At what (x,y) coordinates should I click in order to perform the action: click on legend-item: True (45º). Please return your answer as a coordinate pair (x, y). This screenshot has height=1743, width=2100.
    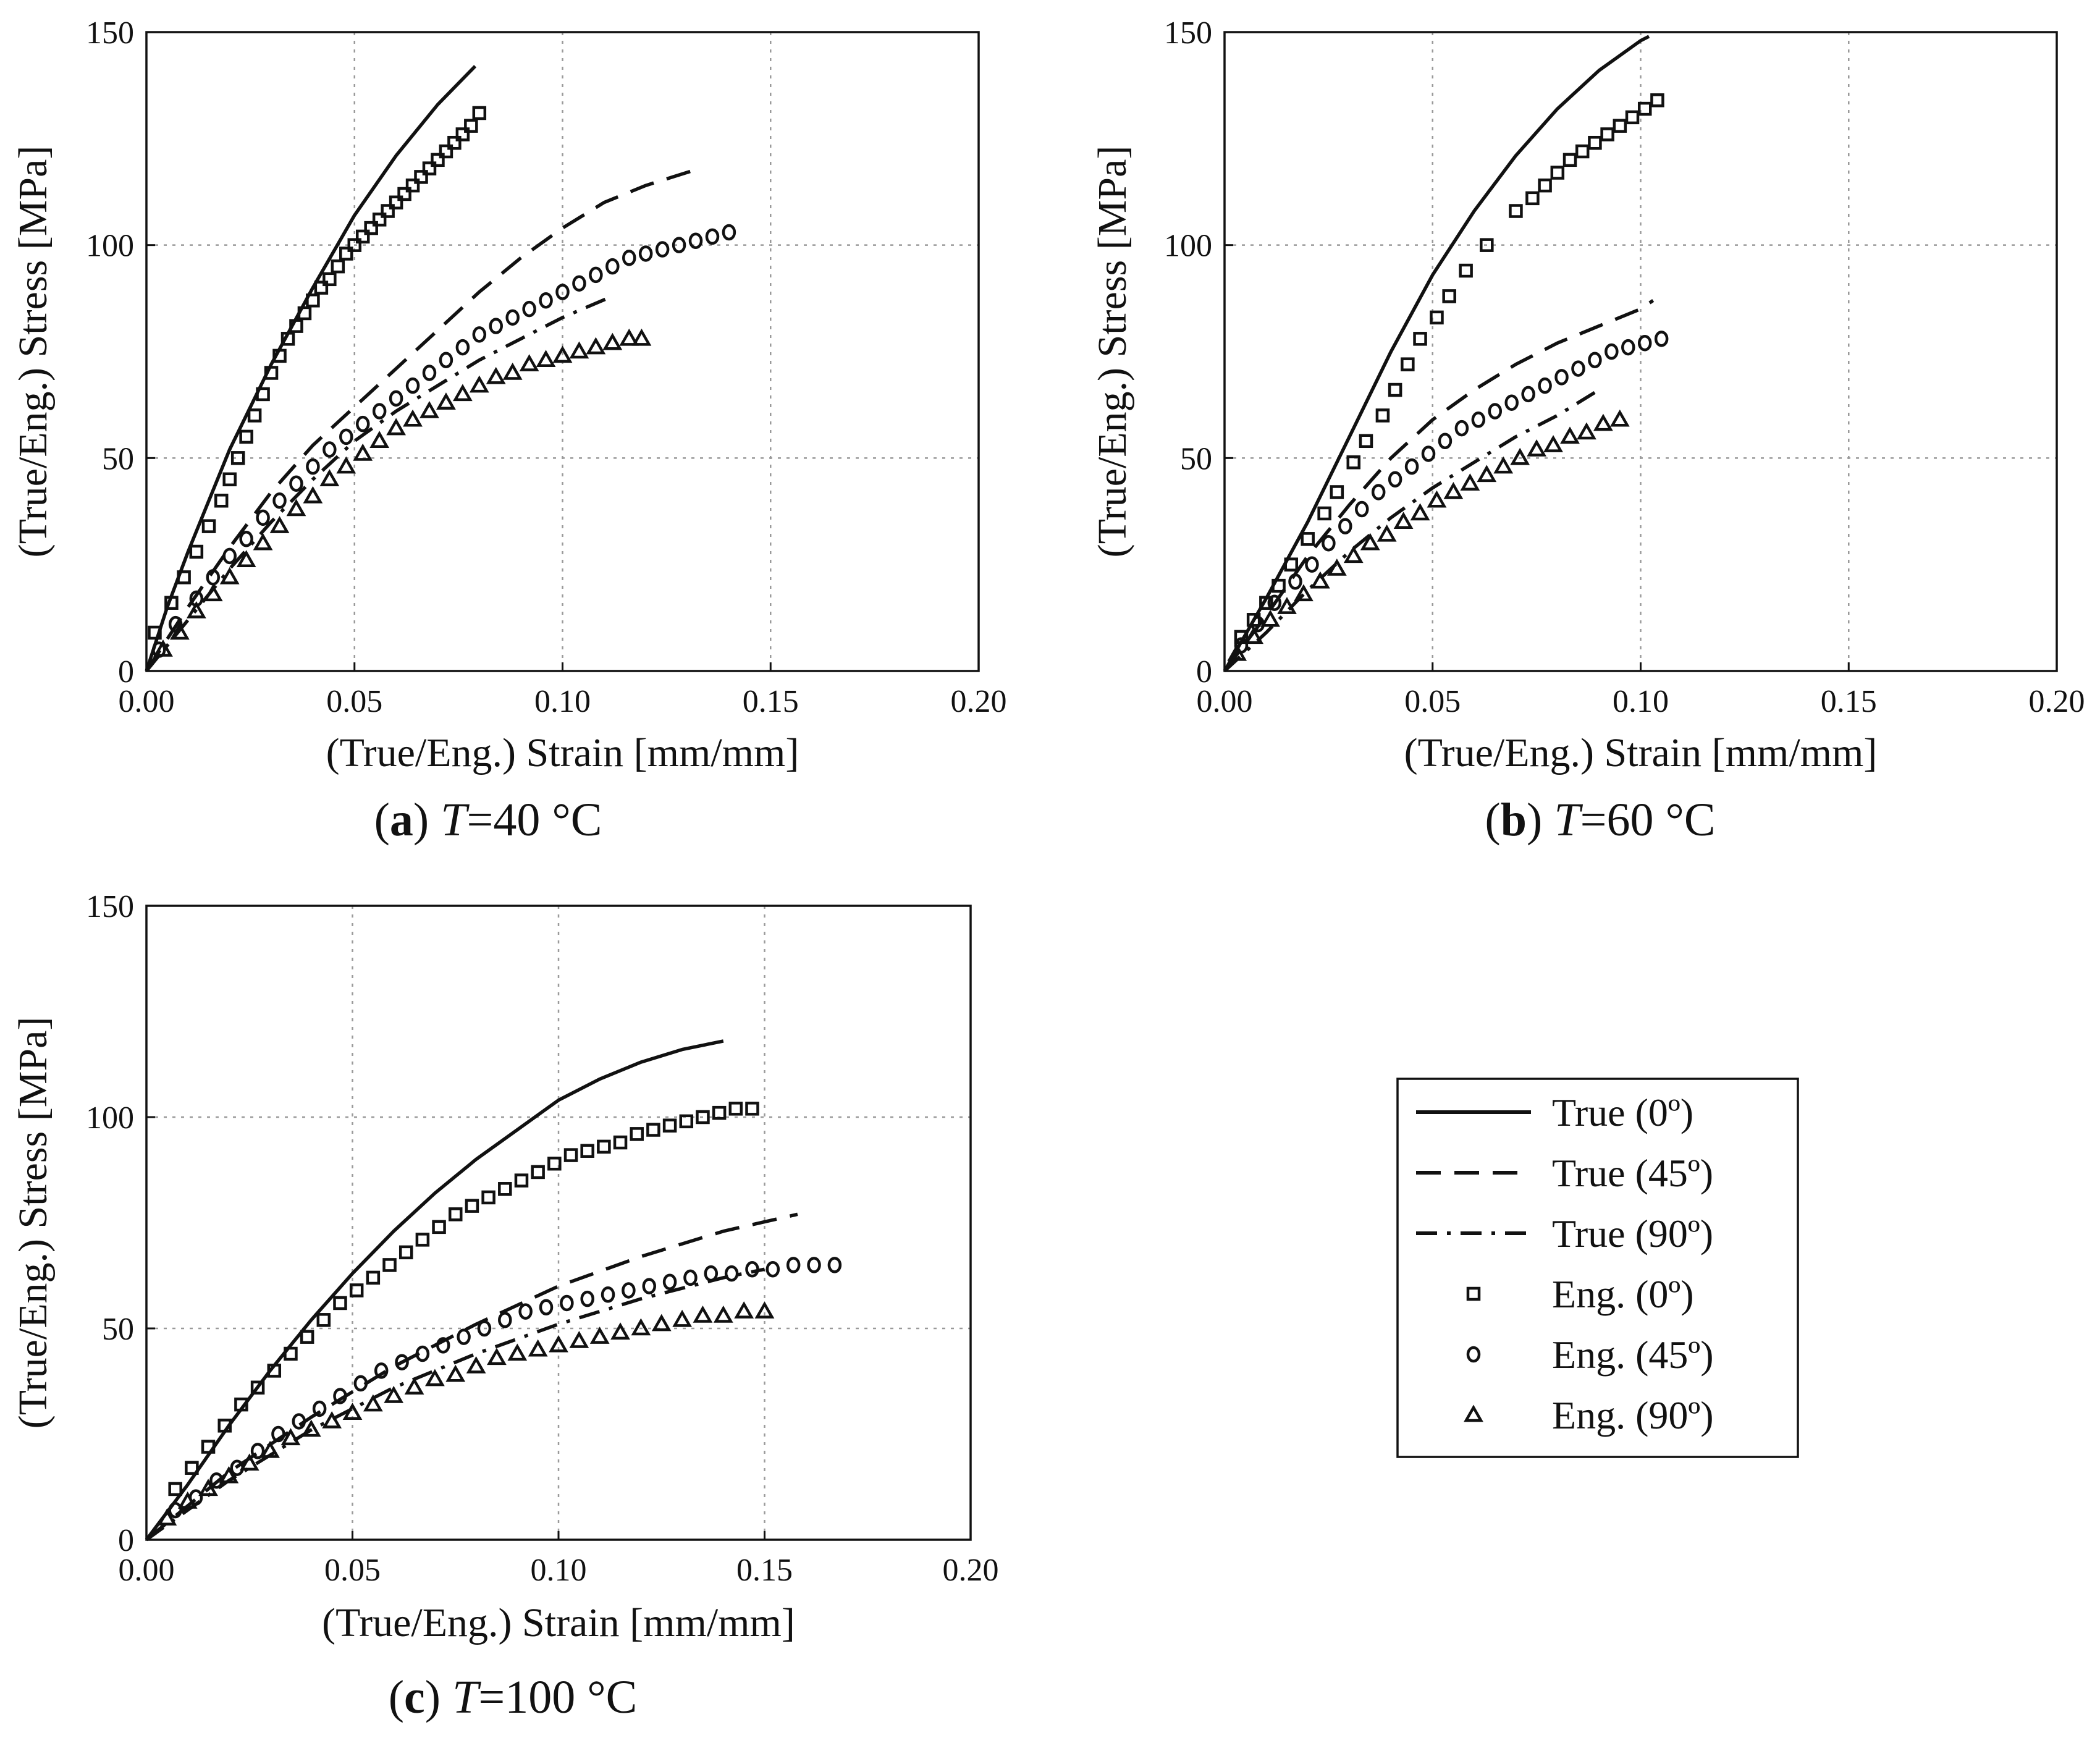
    Looking at the image, I should click on (1564, 1173).